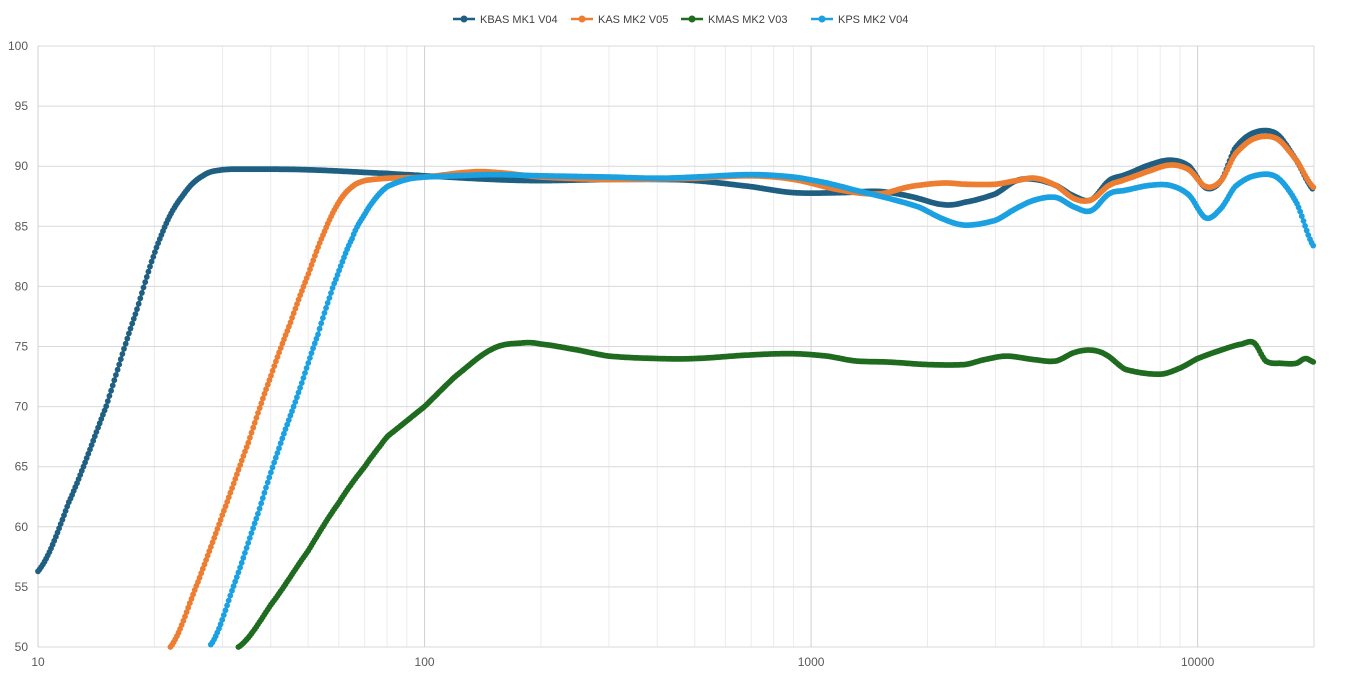  I want to click on y-tick-label: 100, so click(18, 46).